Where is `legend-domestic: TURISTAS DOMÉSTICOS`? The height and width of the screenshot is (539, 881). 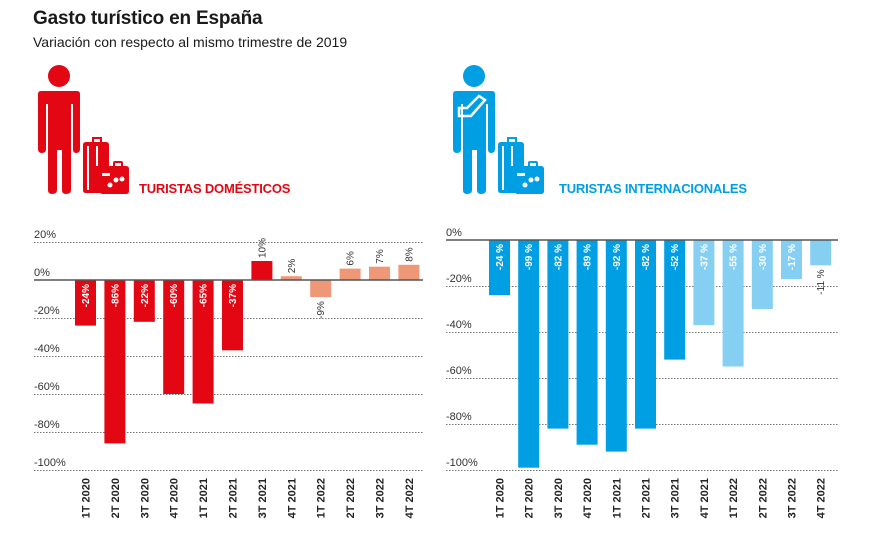 legend-domestic: TURISTAS DOMÉSTICOS is located at coordinates (215, 188).